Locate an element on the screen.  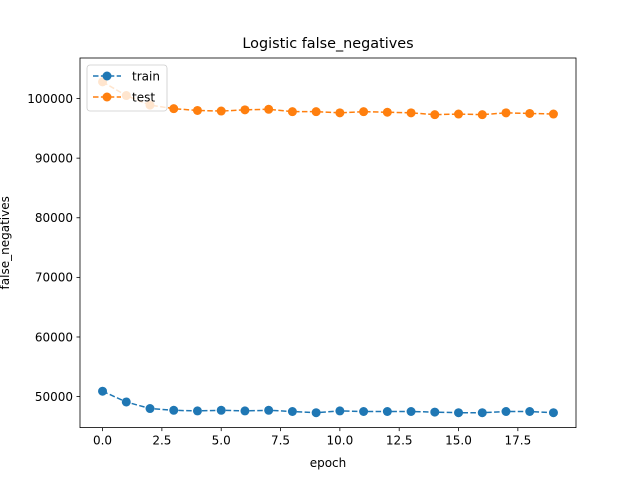
y-tick-label: 90000 is located at coordinates (54, 158).